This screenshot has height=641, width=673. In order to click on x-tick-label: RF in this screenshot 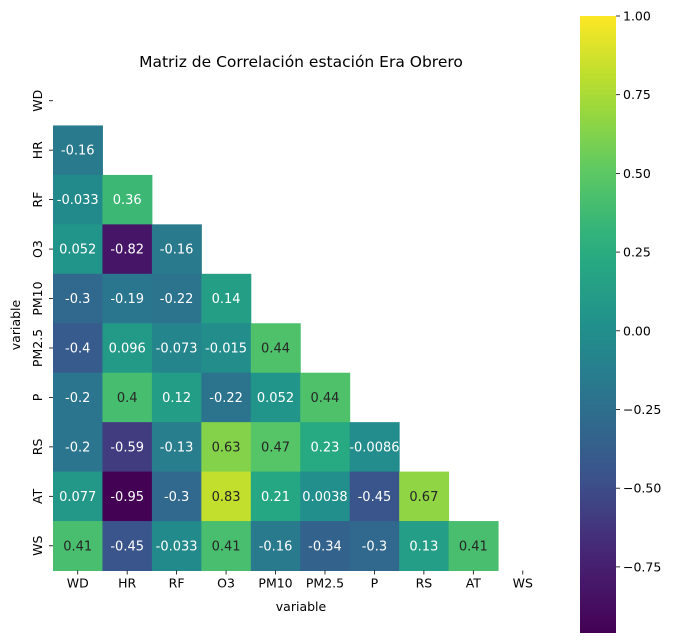, I will do `click(177, 583)`.